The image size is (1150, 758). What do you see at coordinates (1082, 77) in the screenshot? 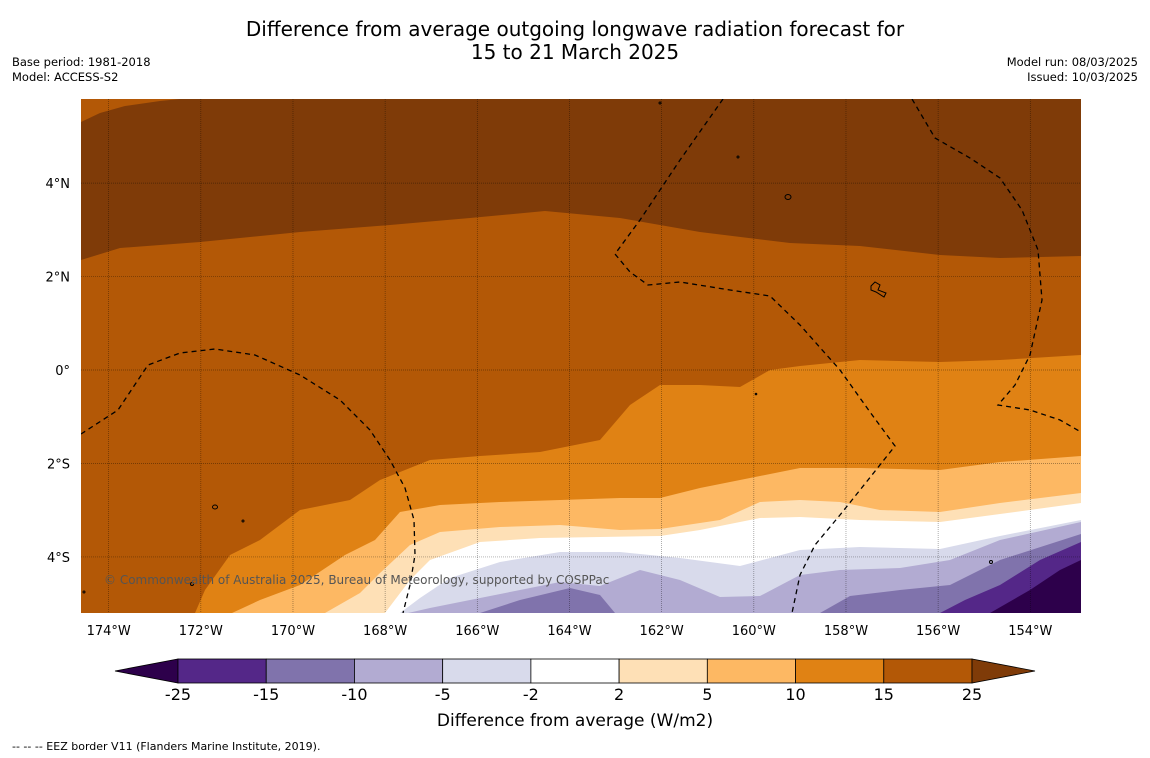
I see `issued-text: Issued: 10/03/2025` at bounding box center [1082, 77].